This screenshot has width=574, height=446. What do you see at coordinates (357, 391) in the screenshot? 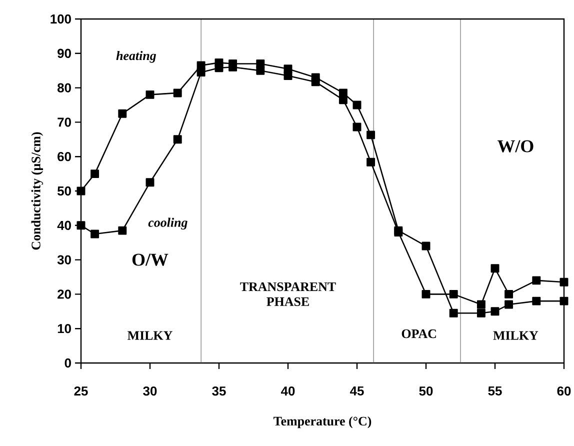
I see `x-tick-label: 45` at bounding box center [357, 391].